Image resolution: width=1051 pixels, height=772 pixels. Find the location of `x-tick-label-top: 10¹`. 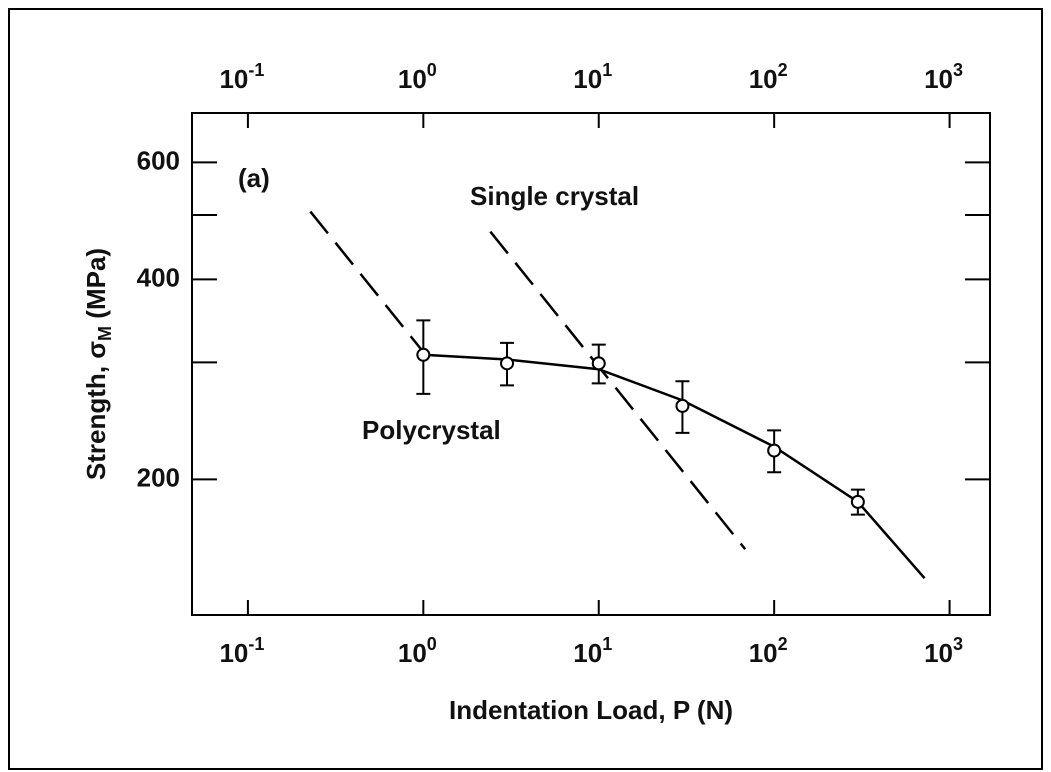

x-tick-label-top: 10¹ is located at coordinates (592, 77).